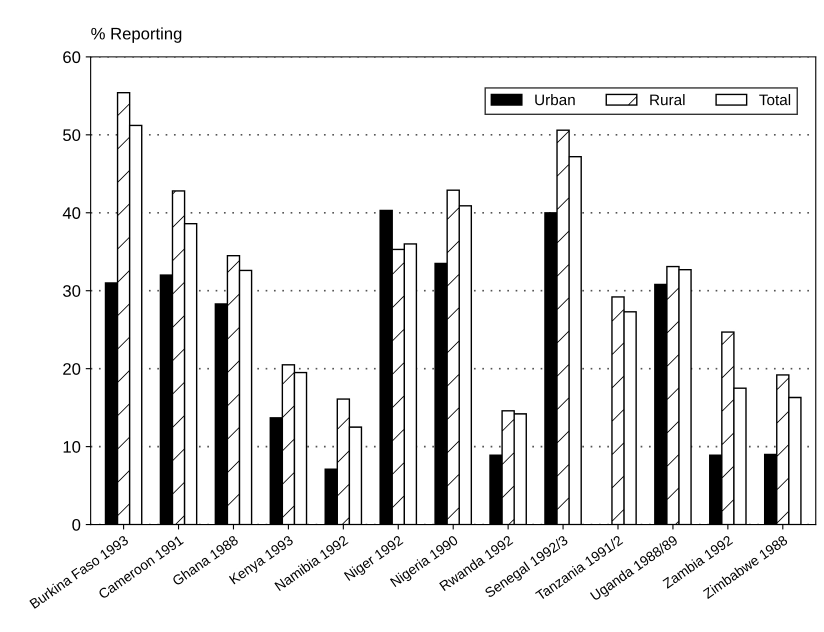  Describe the element at coordinates (71, 291) in the screenshot. I see `y-tick-label: 30` at that location.